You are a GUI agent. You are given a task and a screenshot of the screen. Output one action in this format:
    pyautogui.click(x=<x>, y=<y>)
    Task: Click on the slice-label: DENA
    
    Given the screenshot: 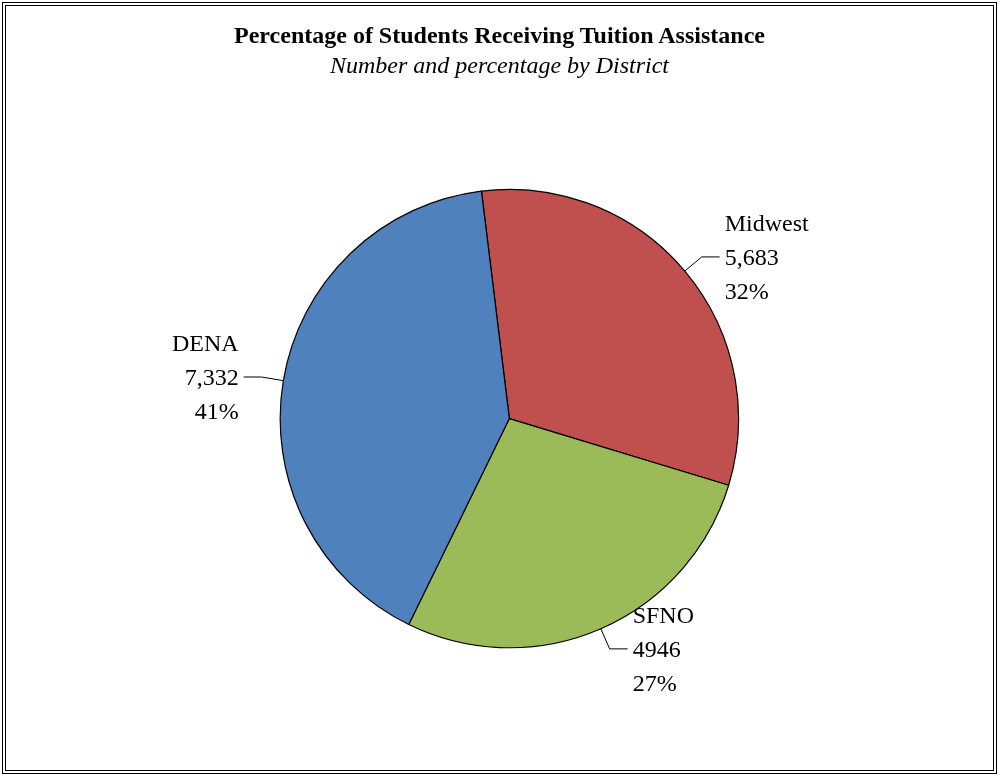 What is the action you would take?
    pyautogui.click(x=205, y=343)
    